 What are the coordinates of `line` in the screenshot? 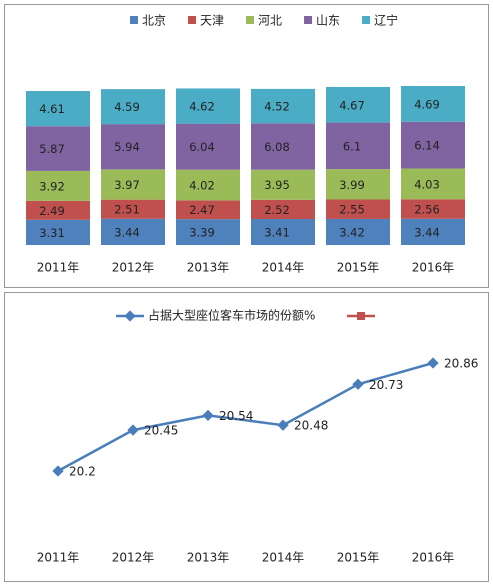 It's located at (245, 417).